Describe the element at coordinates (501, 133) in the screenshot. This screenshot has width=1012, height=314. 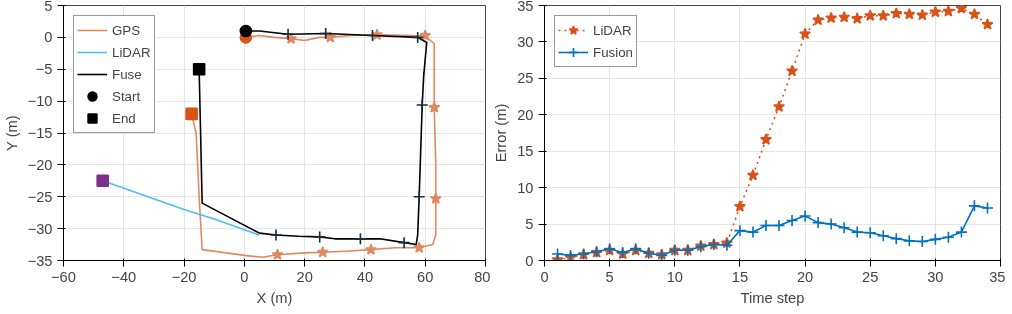
I see `y-axis-title: Error (m)` at that location.